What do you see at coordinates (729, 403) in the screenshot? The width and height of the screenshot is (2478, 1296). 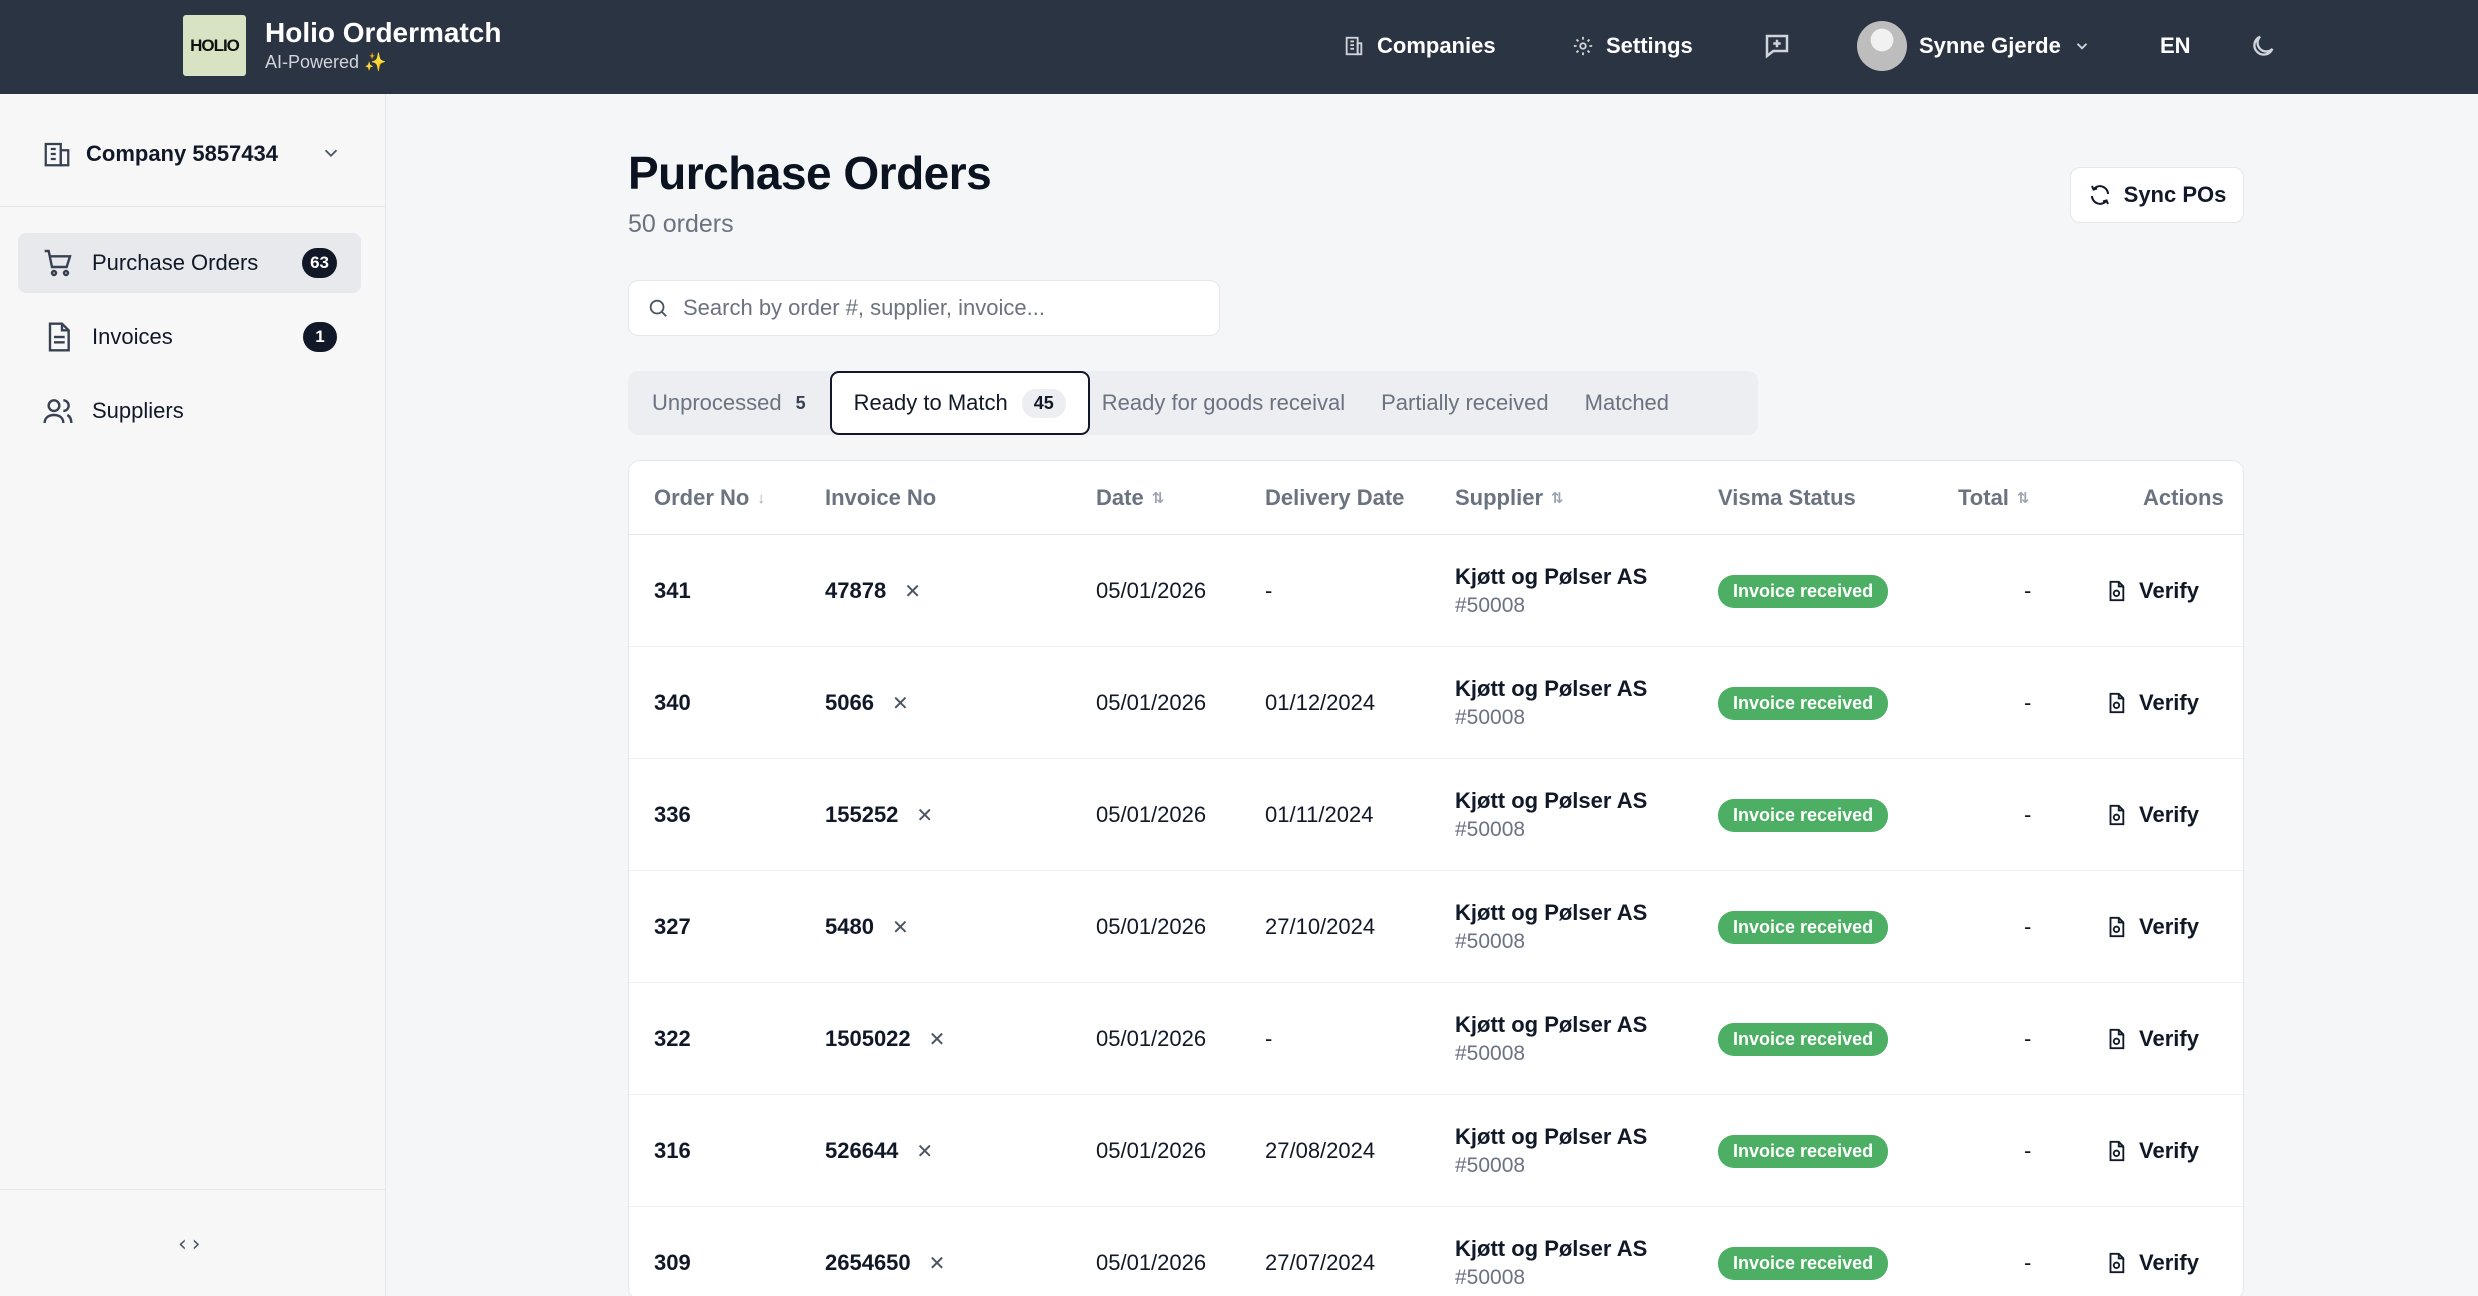 I see `tab-unprocessed: Unprocessed 5` at bounding box center [729, 403].